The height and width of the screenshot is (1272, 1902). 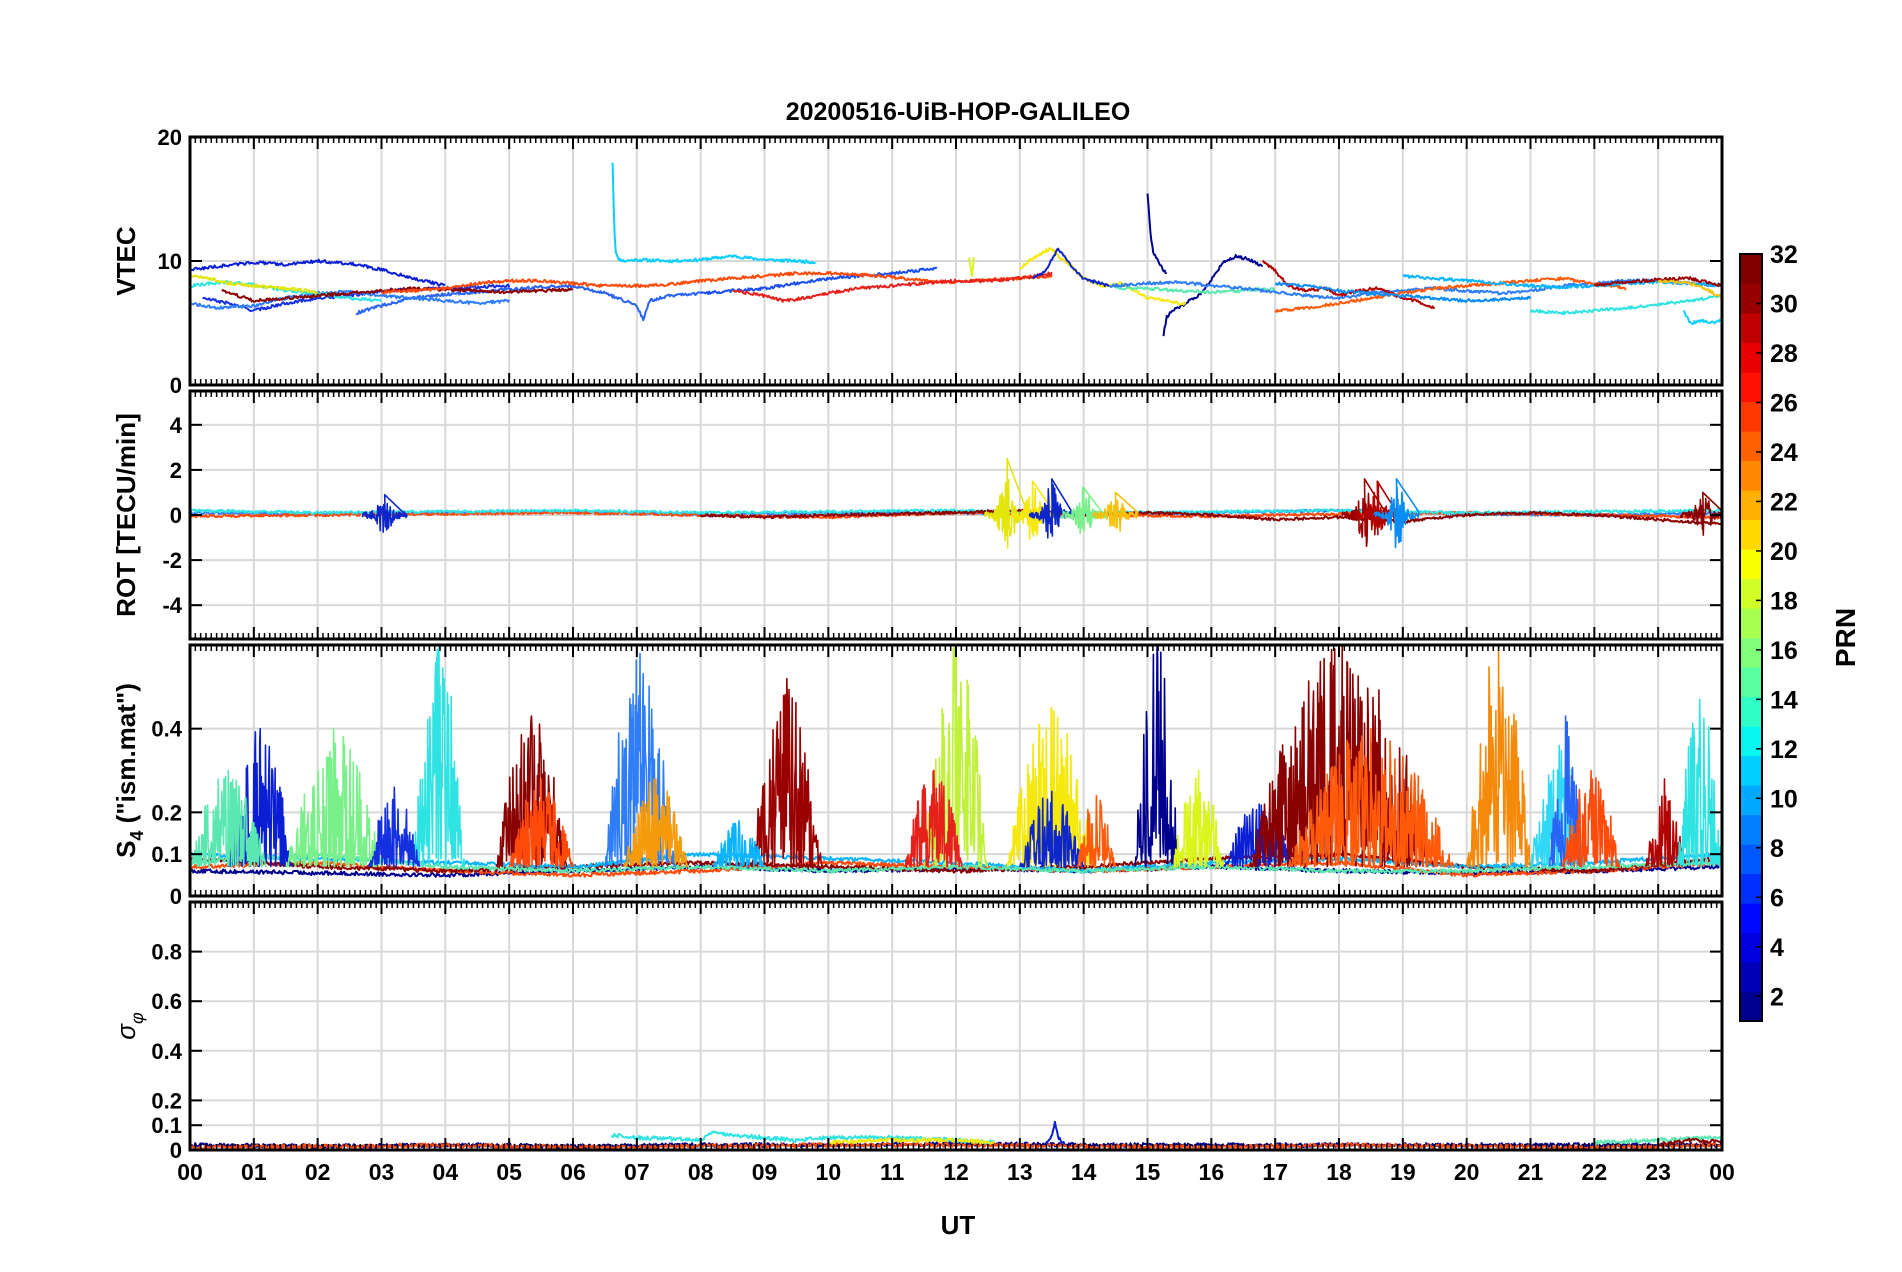 I want to click on x-tick-label: 06, so click(x=573, y=1172).